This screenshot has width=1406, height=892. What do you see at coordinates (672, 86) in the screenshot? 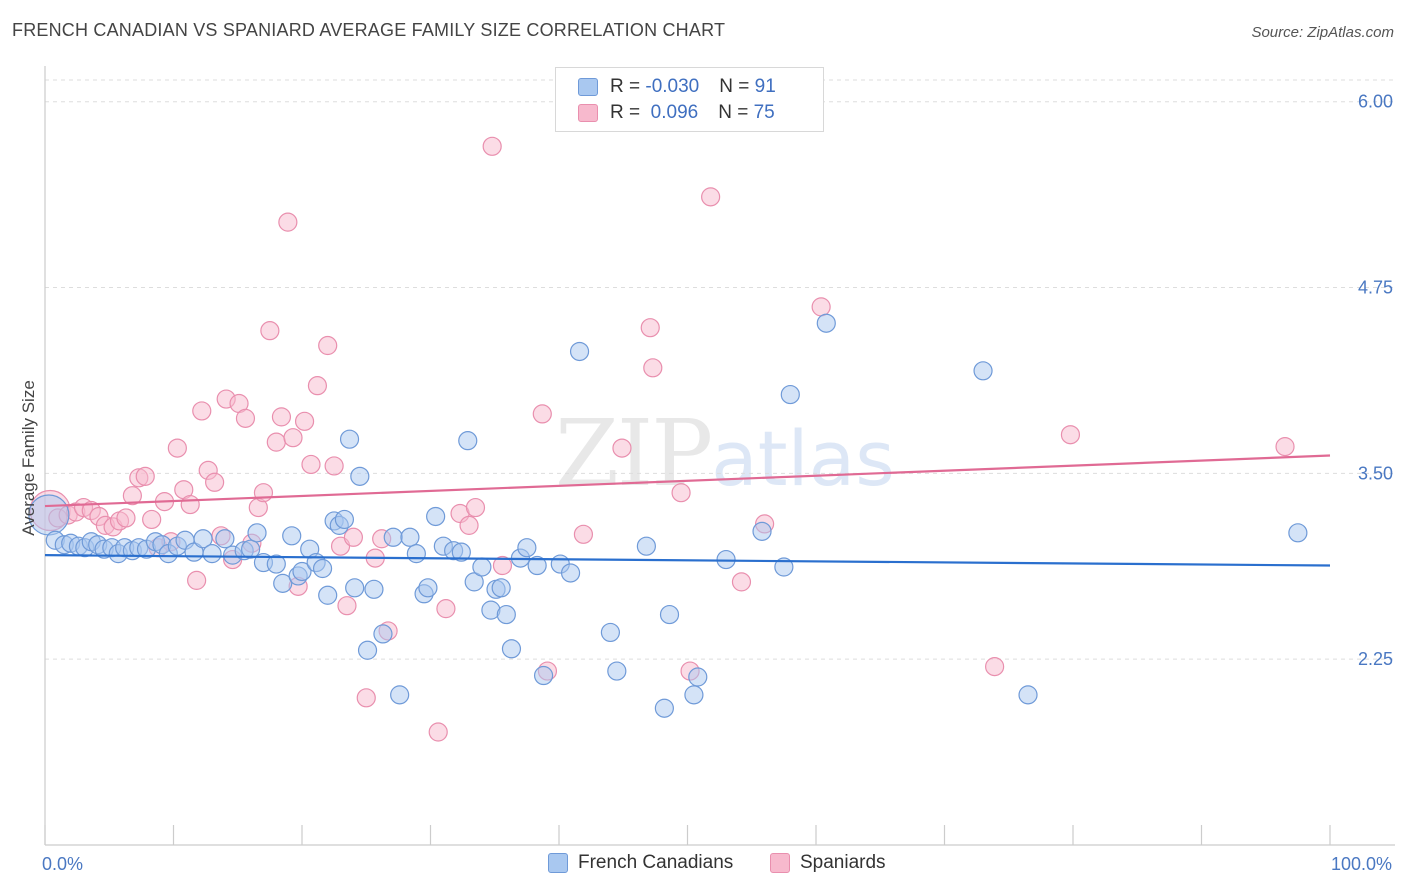
I see `legend-r-value: -0.030` at bounding box center [672, 86].